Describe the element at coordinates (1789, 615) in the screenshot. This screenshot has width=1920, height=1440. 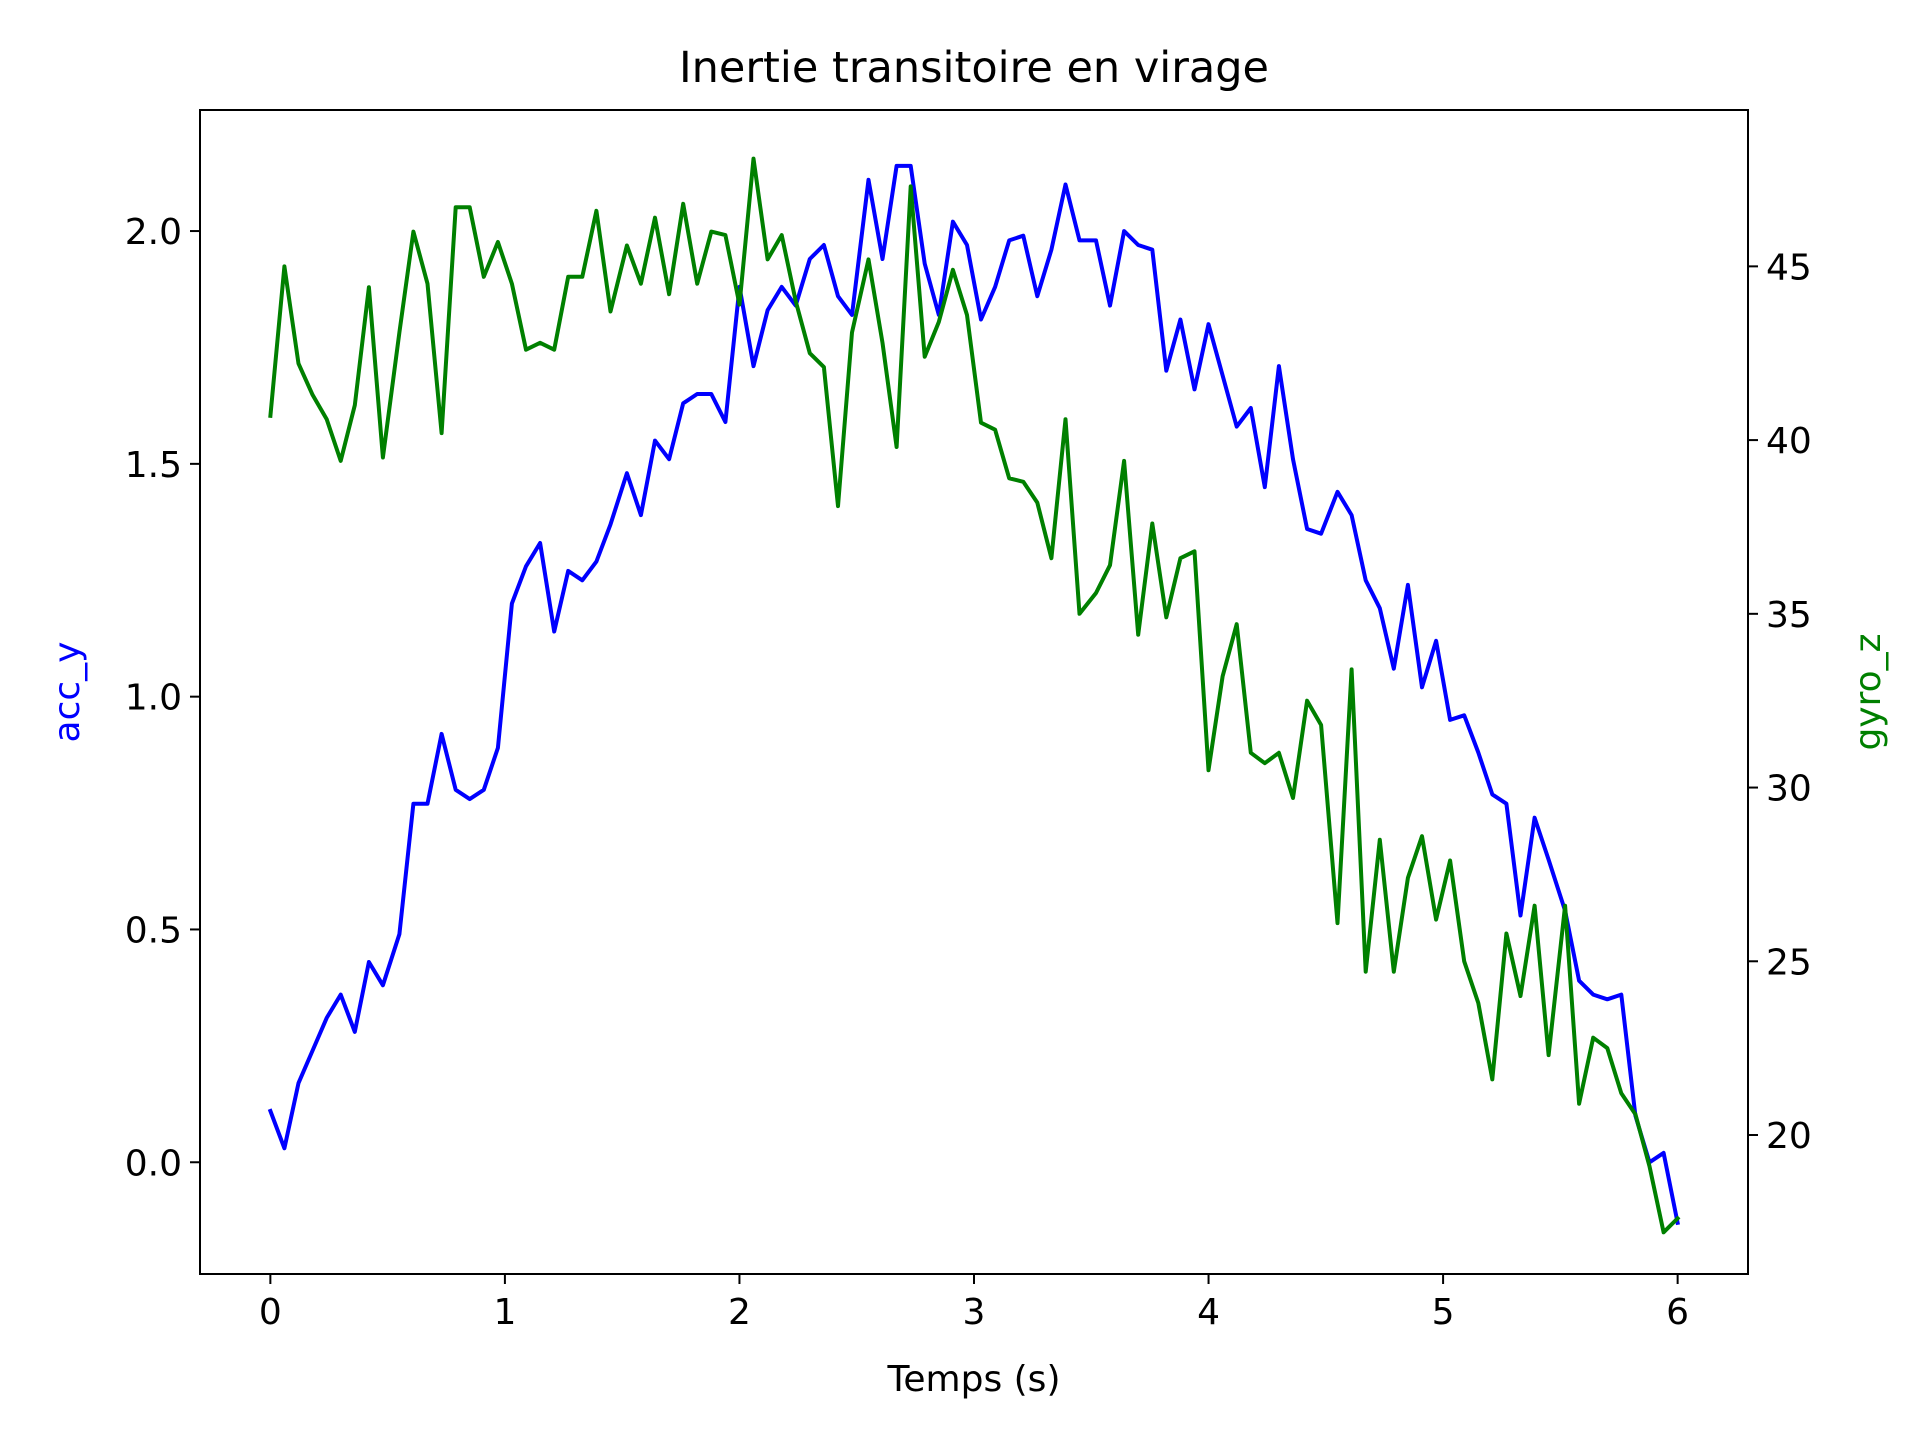
I see `right-y-tick-label: 35` at that location.